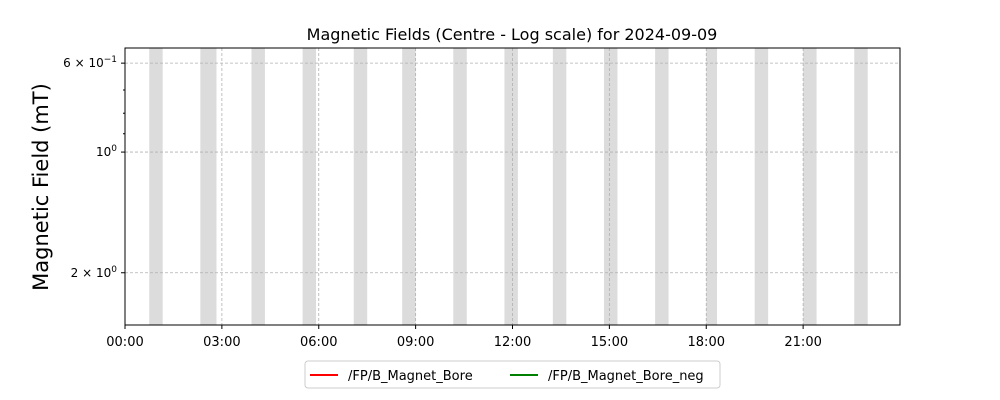 The image size is (1000, 400). Describe the element at coordinates (410, 376) in the screenshot. I see `legend-label: /FP/B_Magnet_Bore` at that location.